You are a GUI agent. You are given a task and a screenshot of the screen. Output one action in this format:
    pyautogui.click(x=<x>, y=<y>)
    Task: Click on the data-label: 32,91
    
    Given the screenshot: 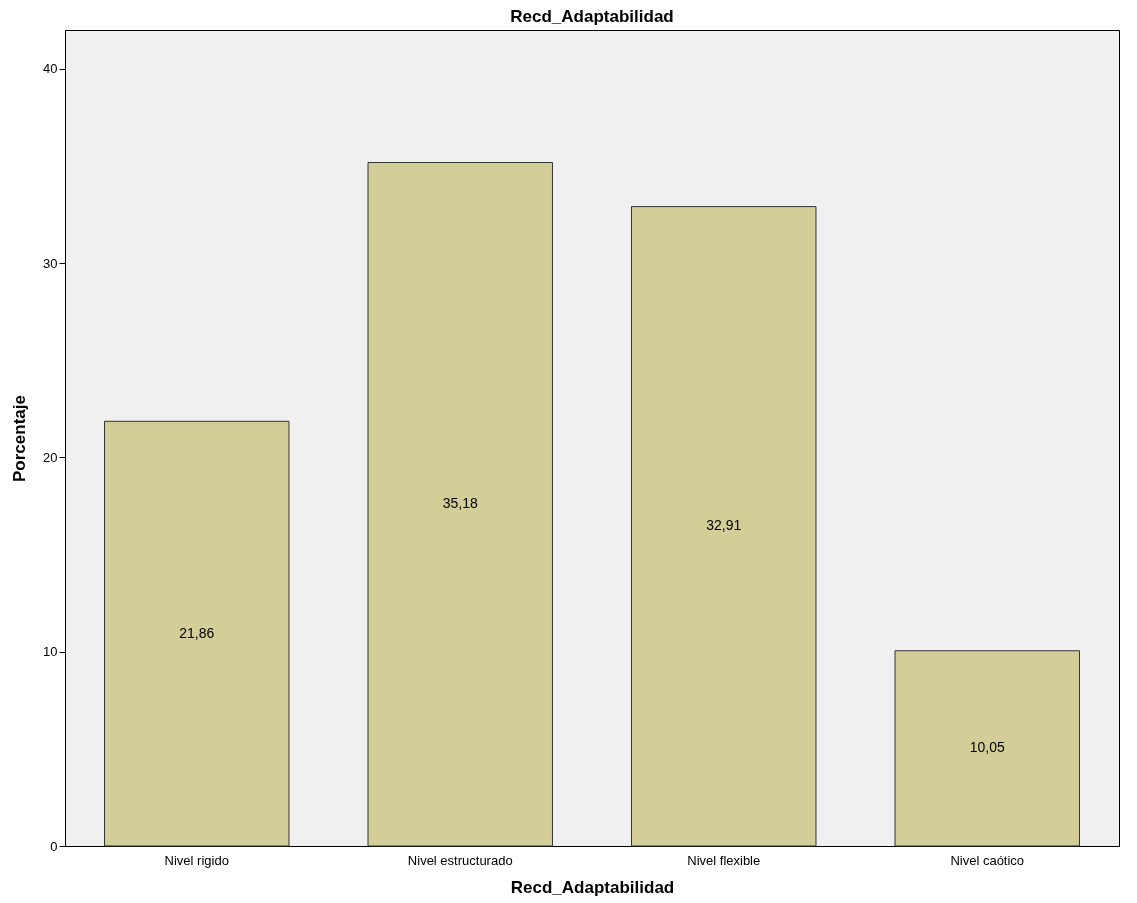 What is the action you would take?
    pyautogui.click(x=724, y=525)
    